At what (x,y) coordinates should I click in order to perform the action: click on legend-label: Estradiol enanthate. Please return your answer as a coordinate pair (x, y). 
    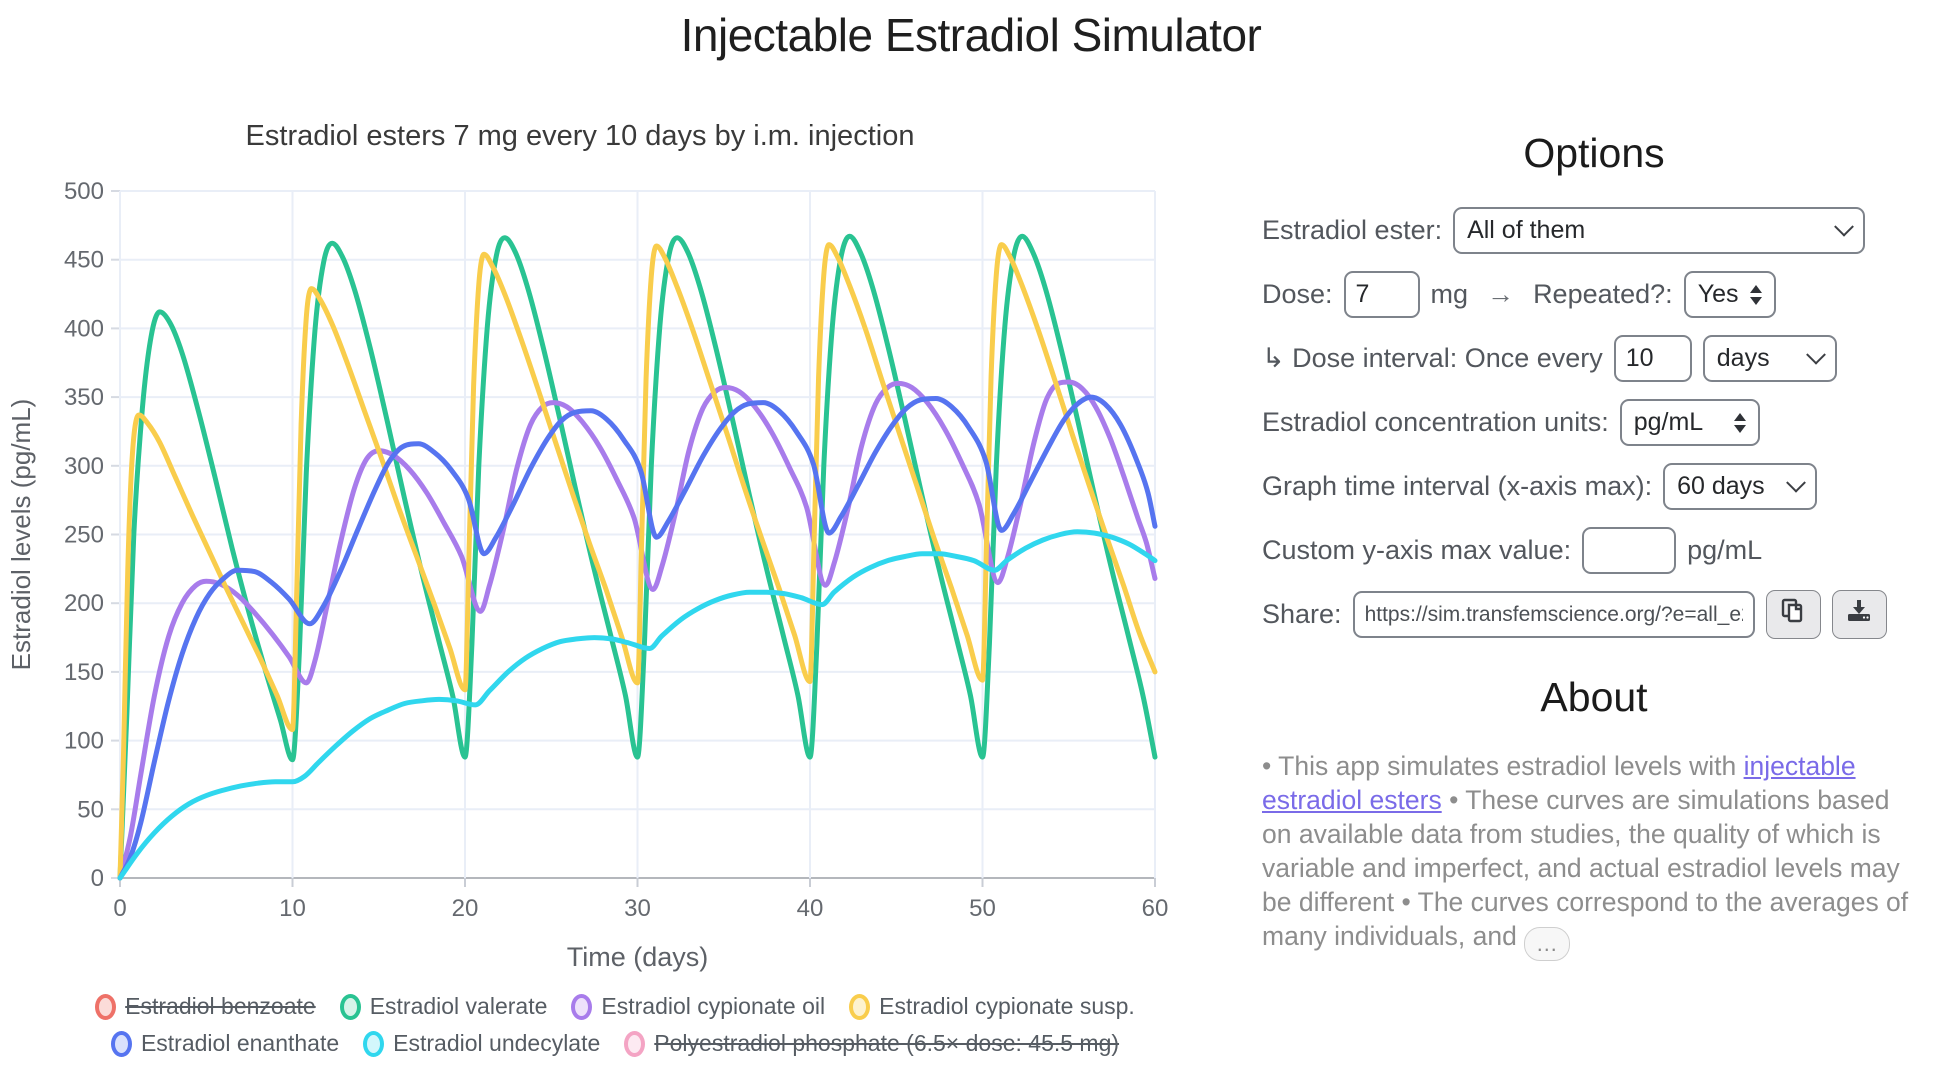
    Looking at the image, I should click on (240, 1043).